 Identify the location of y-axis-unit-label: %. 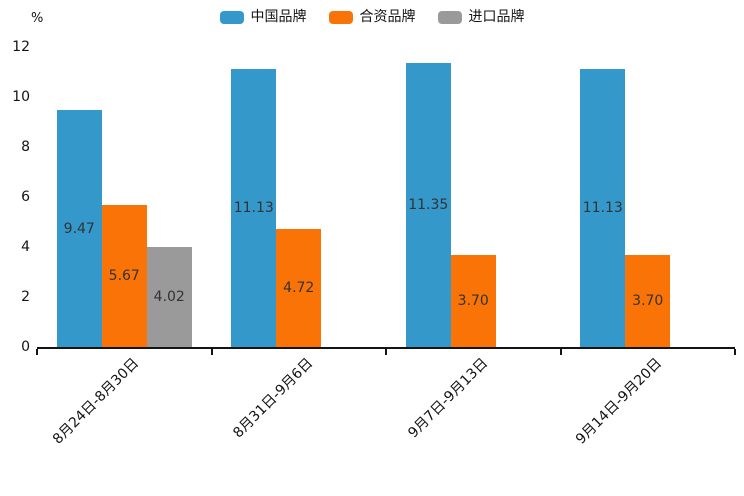
(37, 18).